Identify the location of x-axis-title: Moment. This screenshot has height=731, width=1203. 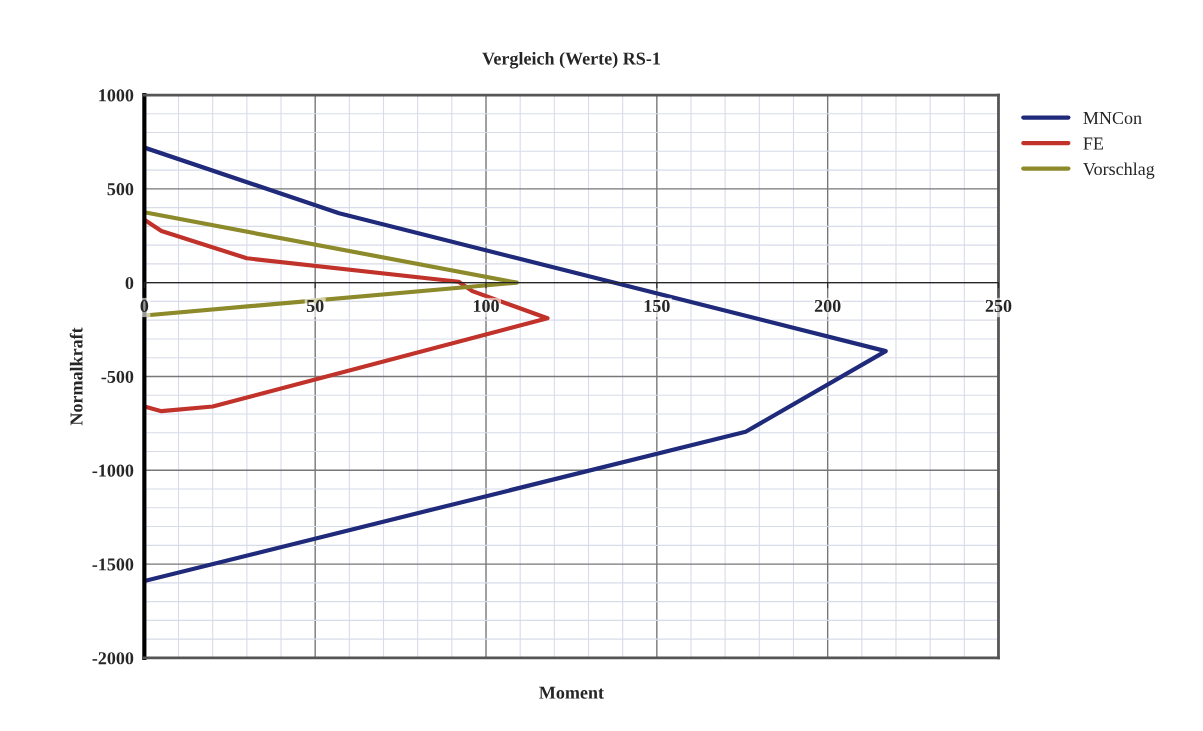
(571, 692).